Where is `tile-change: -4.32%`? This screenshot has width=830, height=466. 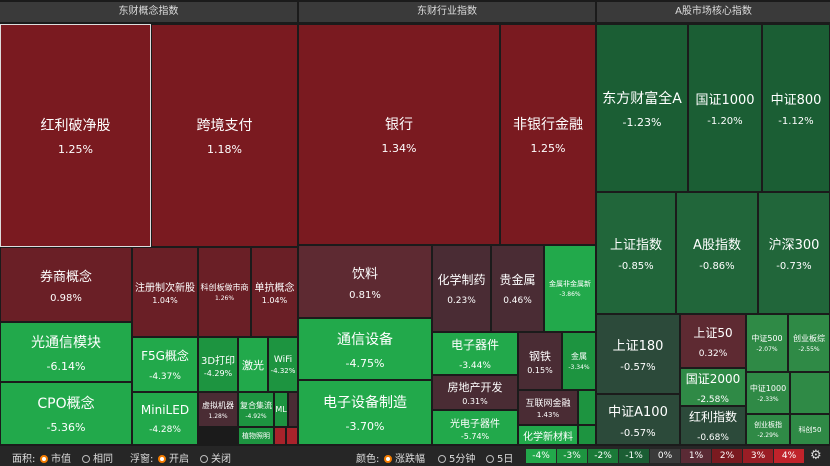 tile-change: -4.32% is located at coordinates (283, 370).